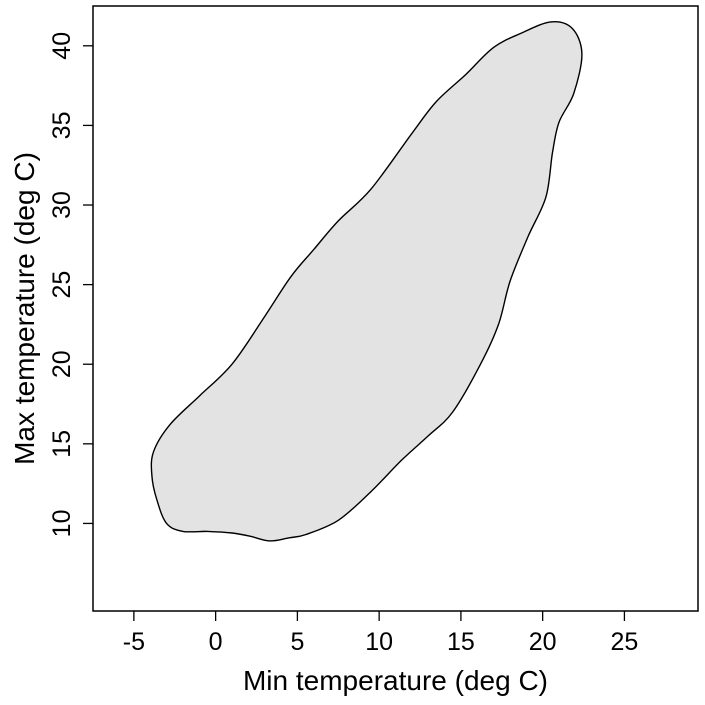 The image size is (705, 705). Describe the element at coordinates (62, 285) in the screenshot. I see `y-tick-label: 25` at that location.